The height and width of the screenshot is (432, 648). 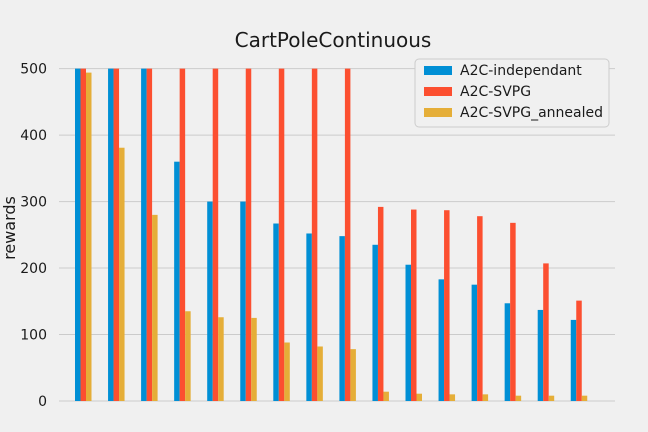 I want to click on y-tick-label-300: 300, so click(x=33, y=203).